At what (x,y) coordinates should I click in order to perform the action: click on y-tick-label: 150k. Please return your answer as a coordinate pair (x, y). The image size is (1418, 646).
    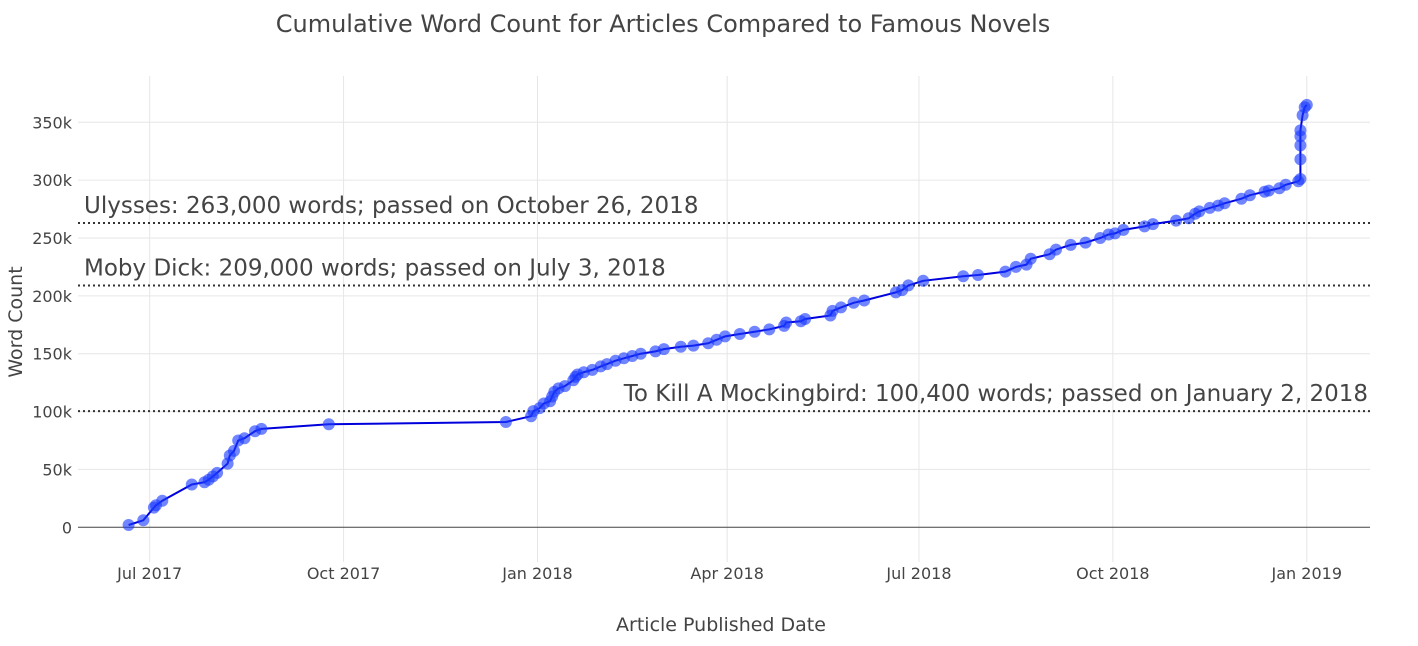
    Looking at the image, I should click on (52, 354).